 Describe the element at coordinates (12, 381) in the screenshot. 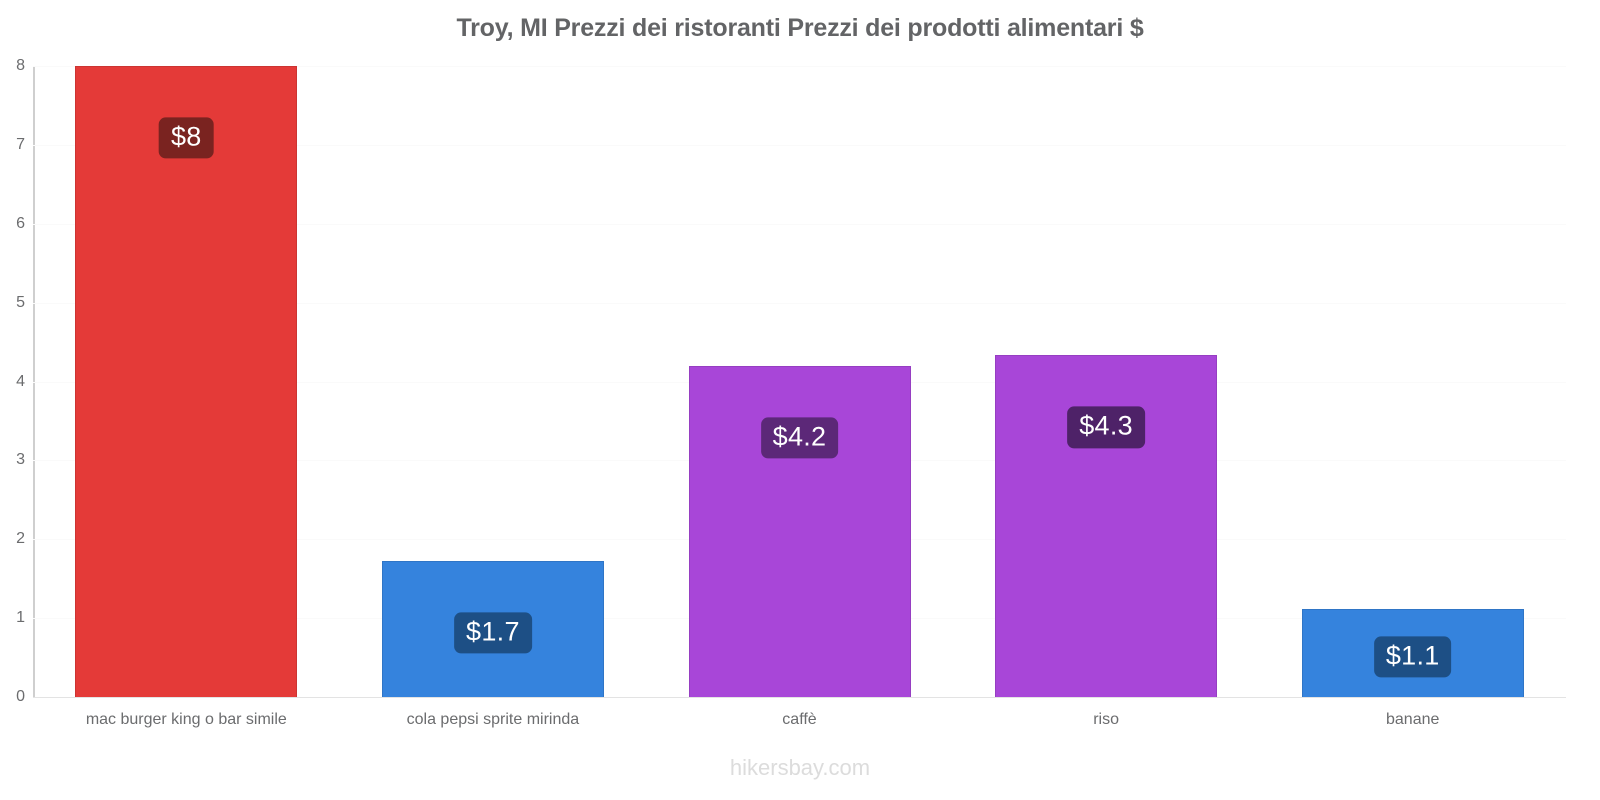

I see `y-axis-tick-labels: 0 1 2 3 4 5 6 7 8` at that location.